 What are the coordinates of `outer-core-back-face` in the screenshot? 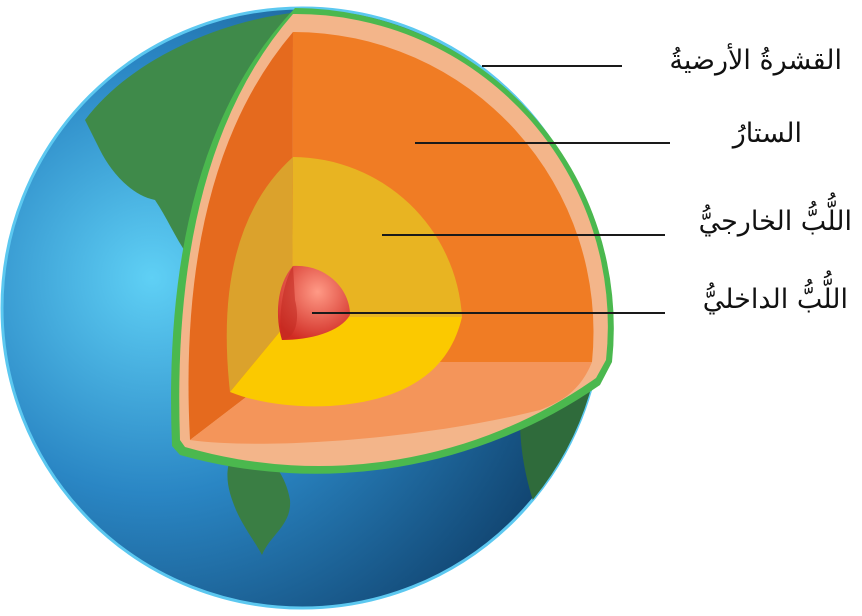 It's located at (377, 237).